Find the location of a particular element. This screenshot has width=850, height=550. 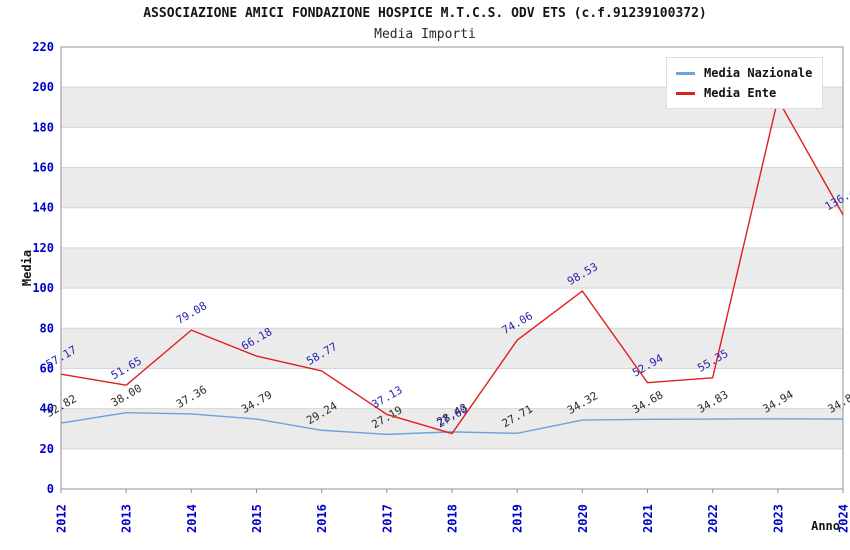

legend-item-media-ente: Media Ente is located at coordinates (744, 93).